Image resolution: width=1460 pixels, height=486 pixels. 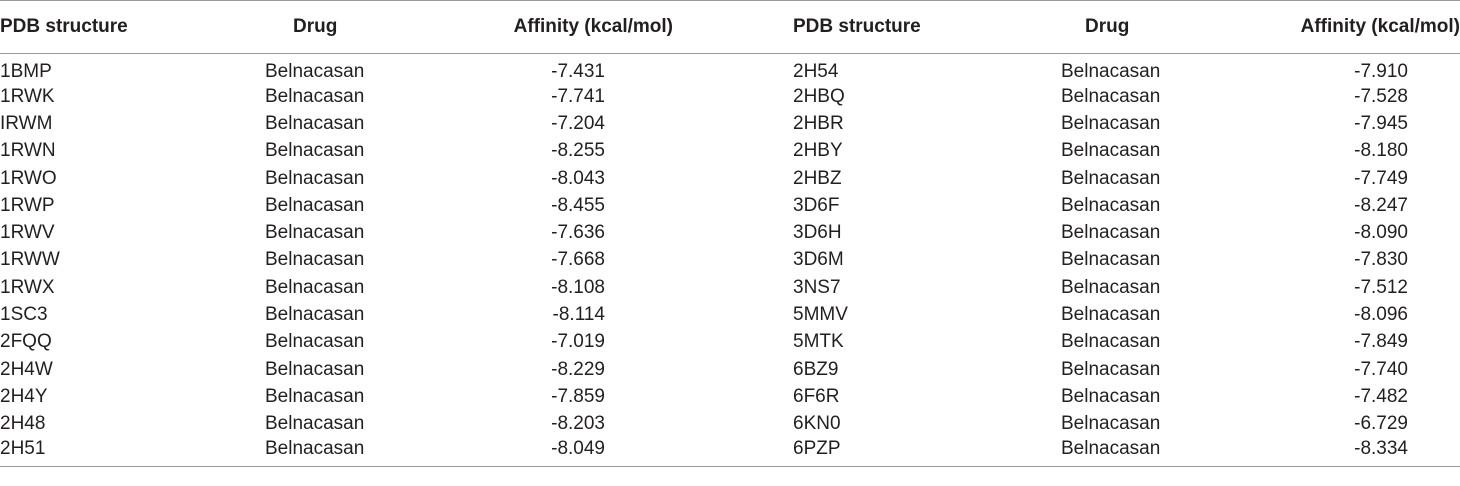 I want to click on pdb-structure-cell: 2H4Y, so click(x=24, y=396).